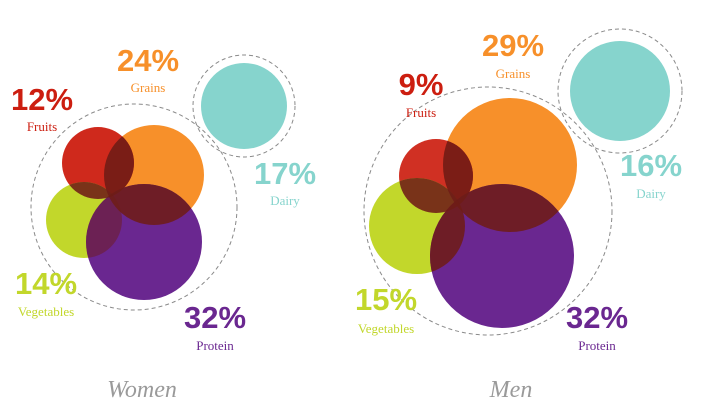 The image size is (707, 410). I want to click on women-fruits-vegetables-overlap, so click(104, 221).